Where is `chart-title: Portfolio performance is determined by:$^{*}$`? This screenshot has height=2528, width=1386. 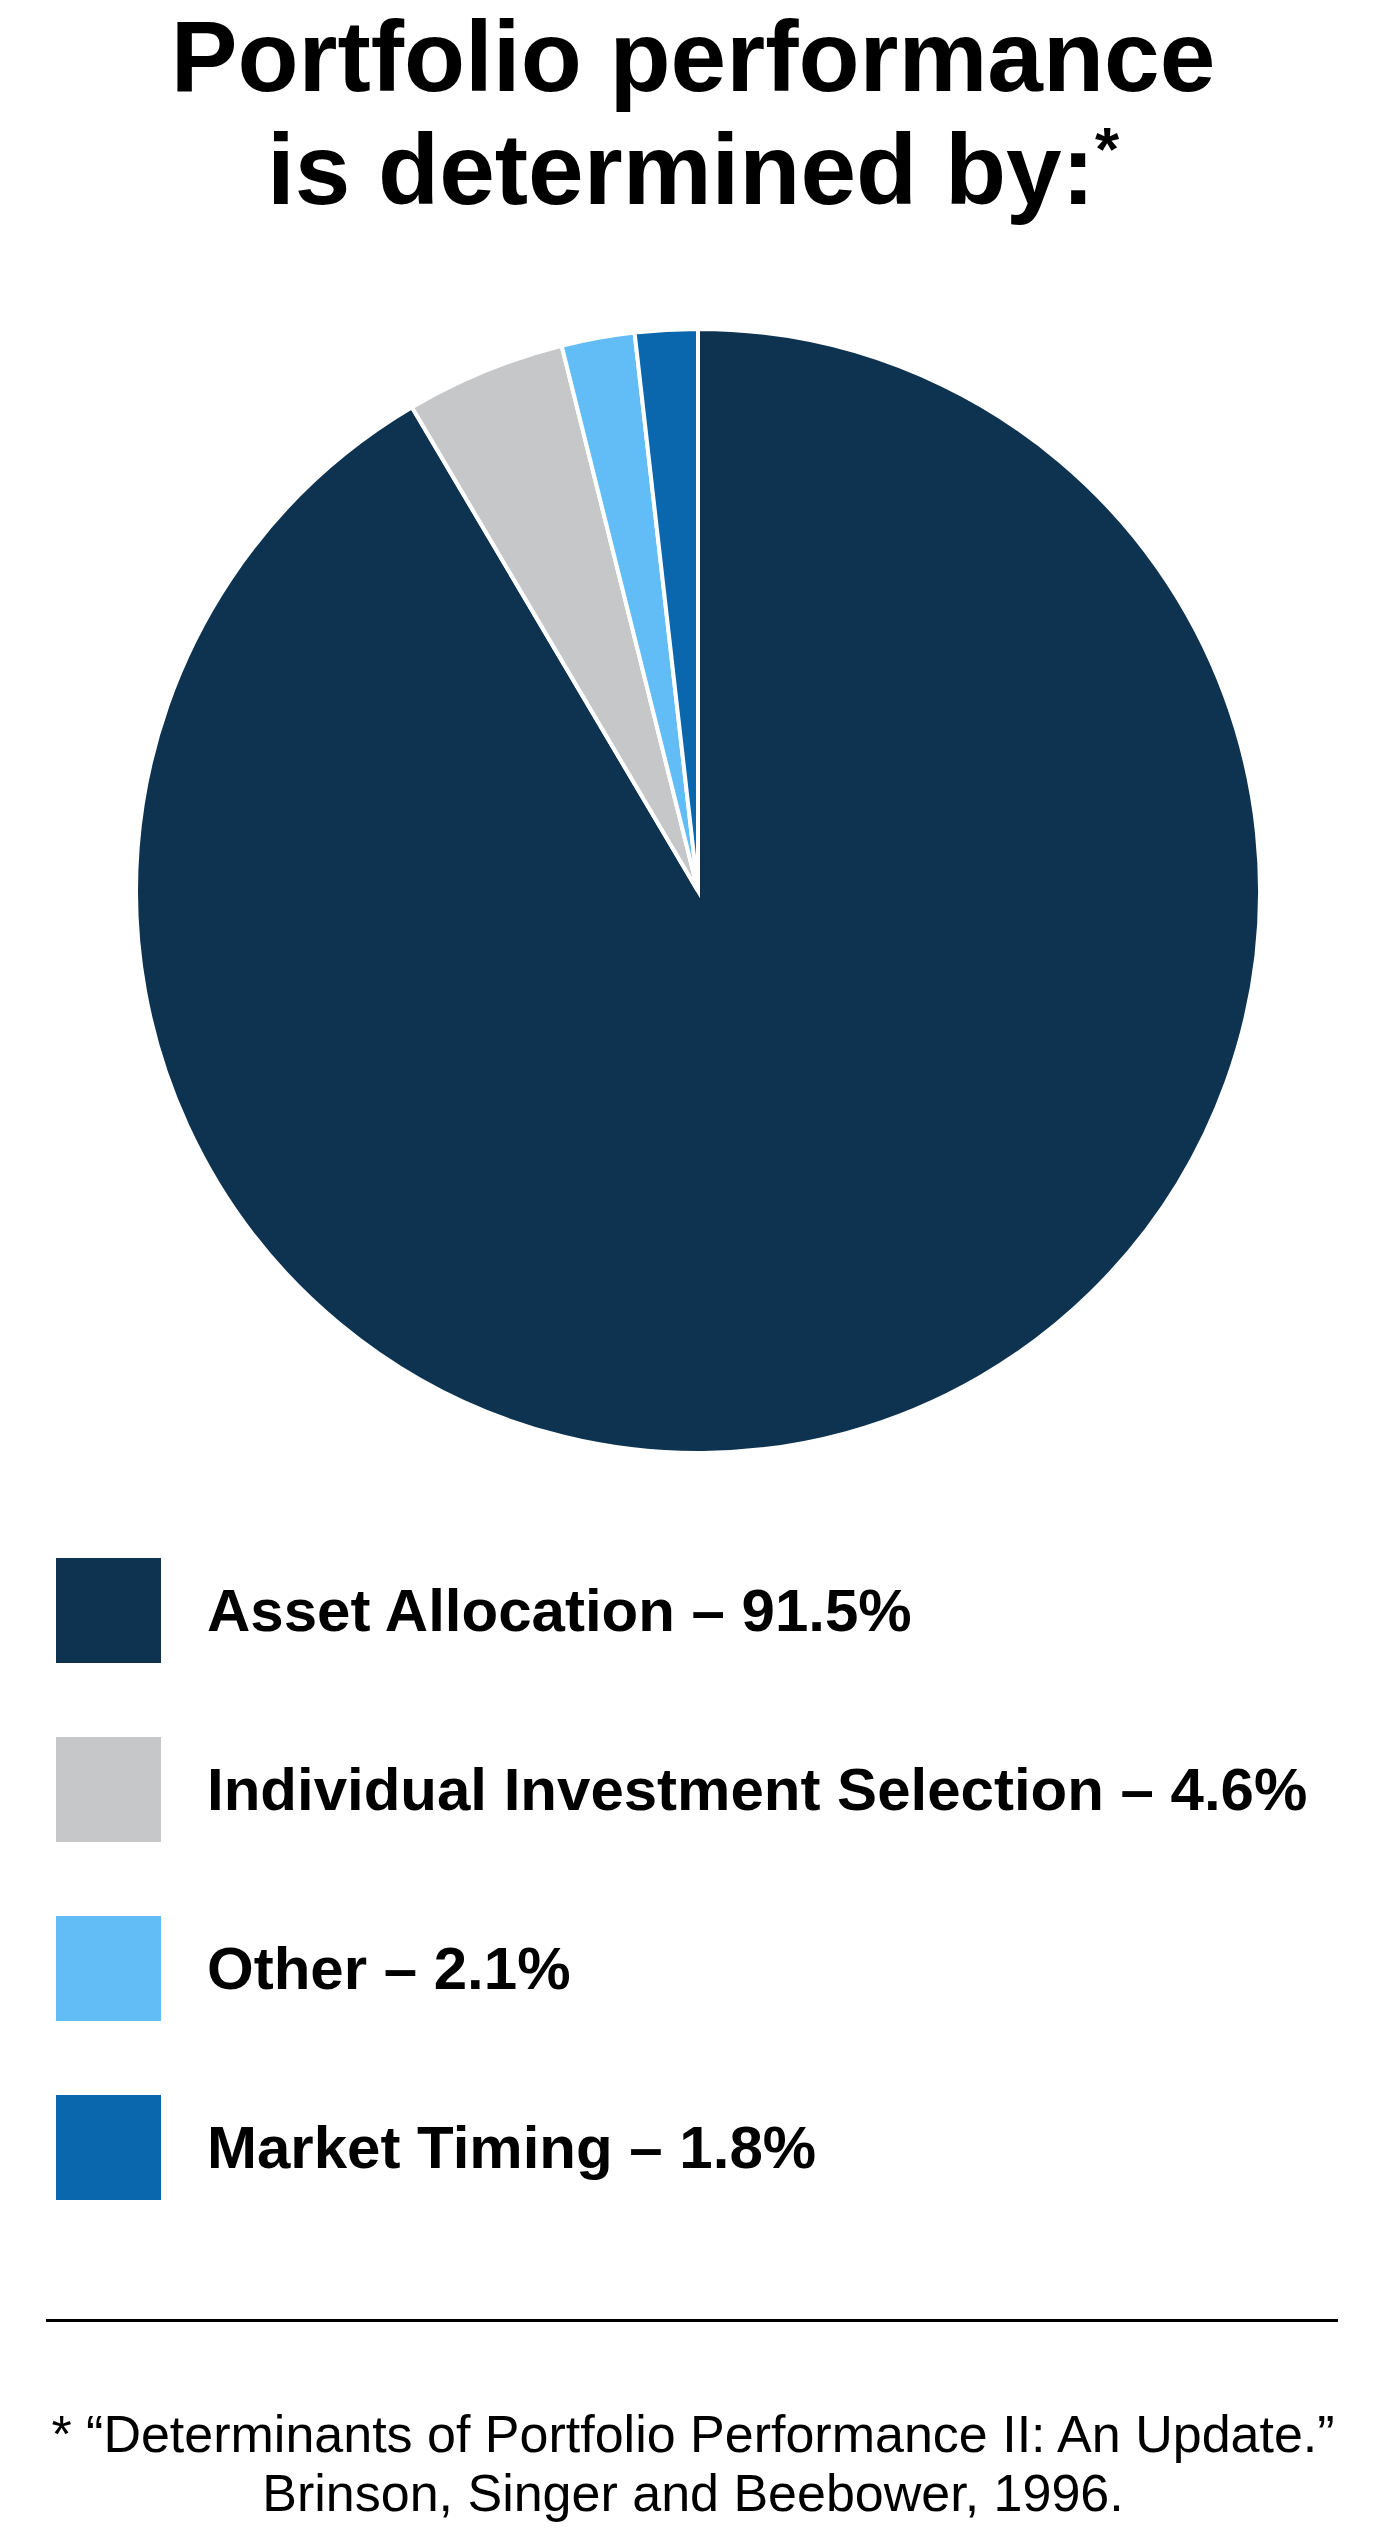 chart-title: Portfolio performance is determined by:$^{*}$ is located at coordinates (693, 113).